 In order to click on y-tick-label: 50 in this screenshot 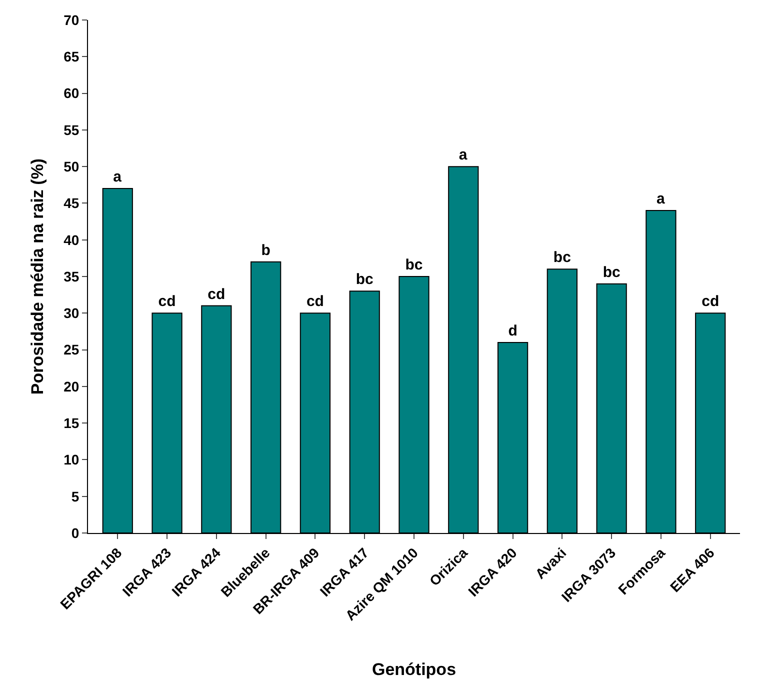, I will do `click(72, 166)`.